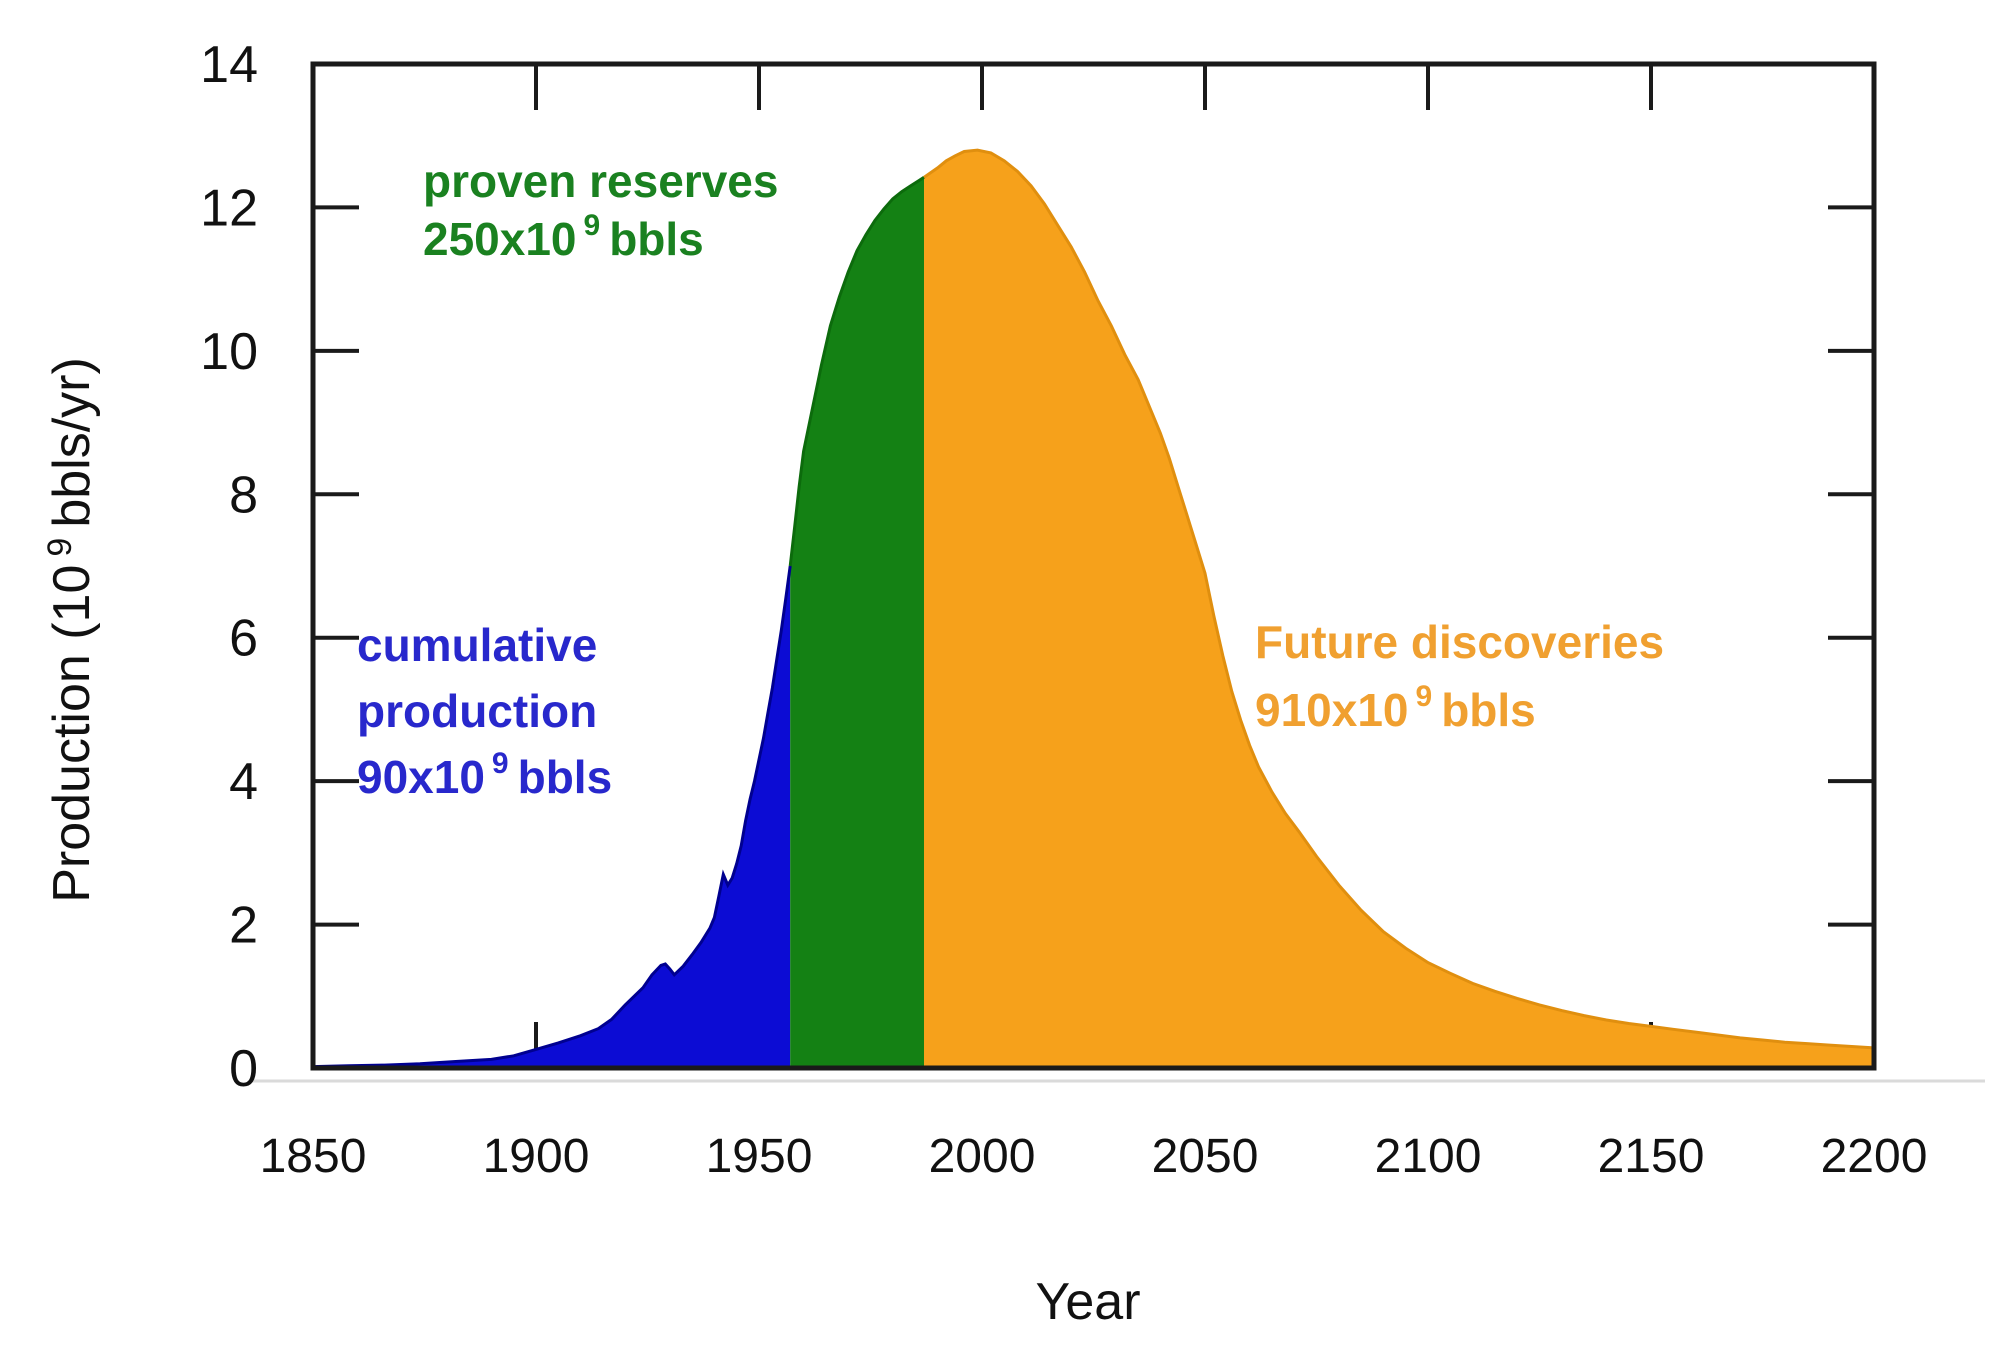  I want to click on y-tick-label: 10, so click(229, 352).